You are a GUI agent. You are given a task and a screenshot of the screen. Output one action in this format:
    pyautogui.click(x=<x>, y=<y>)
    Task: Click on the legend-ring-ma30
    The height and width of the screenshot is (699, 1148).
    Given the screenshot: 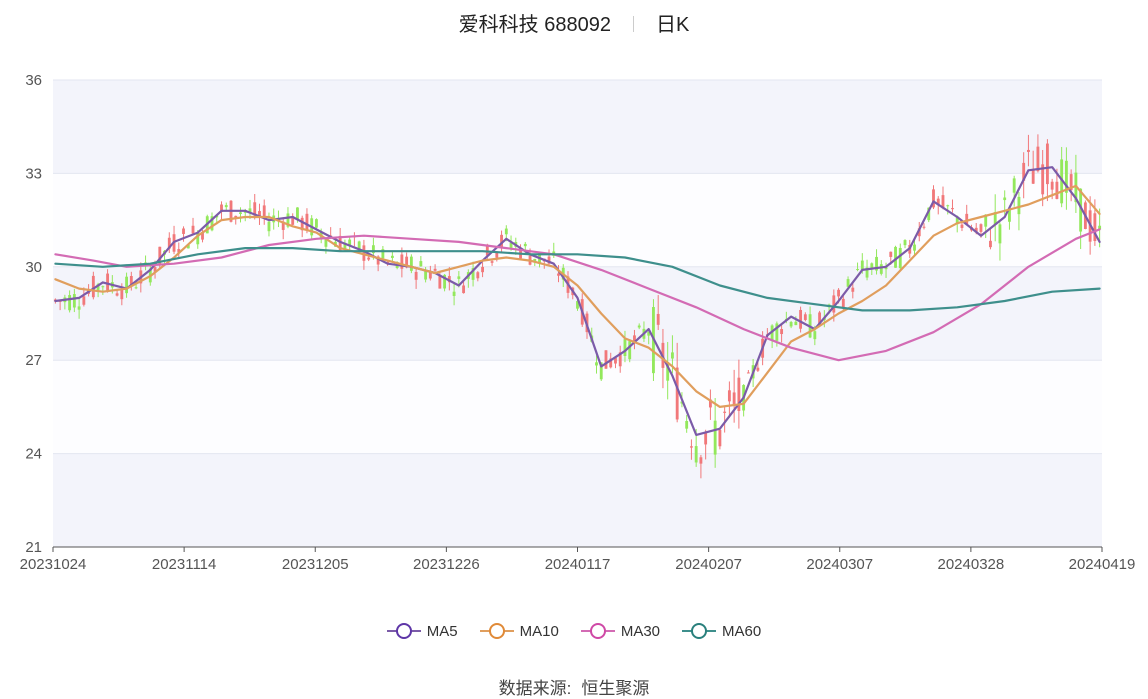 What is the action you would take?
    pyautogui.click(x=597, y=631)
    